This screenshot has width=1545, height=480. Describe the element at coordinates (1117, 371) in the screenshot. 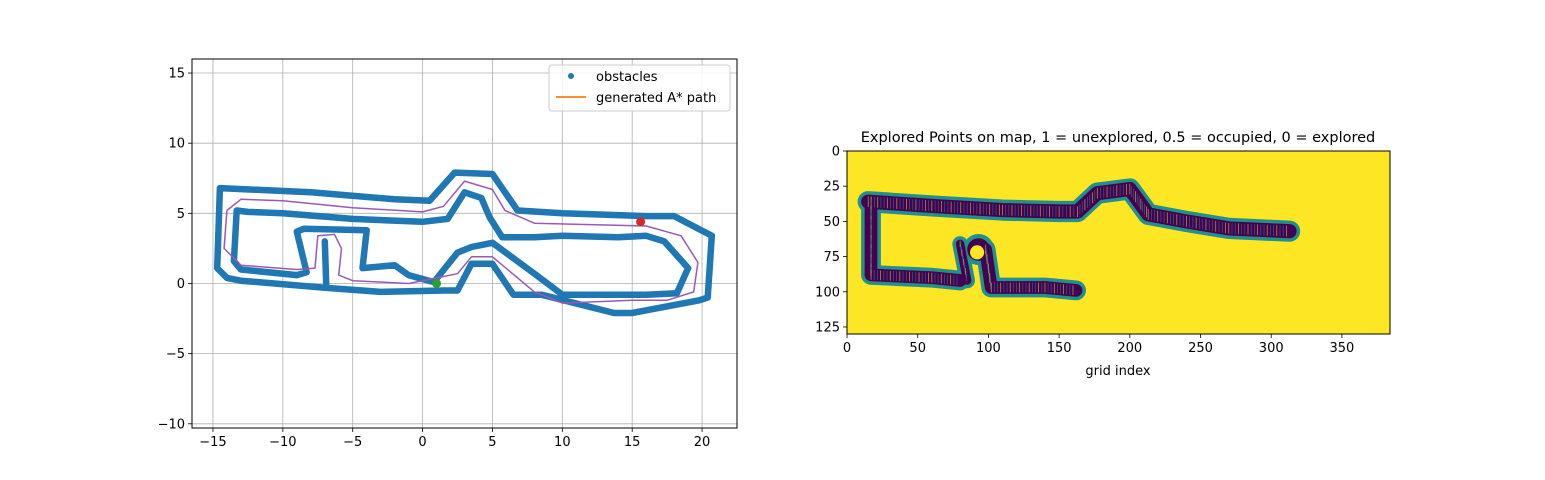

I see `heatmap-xlabel: grid index` at that location.